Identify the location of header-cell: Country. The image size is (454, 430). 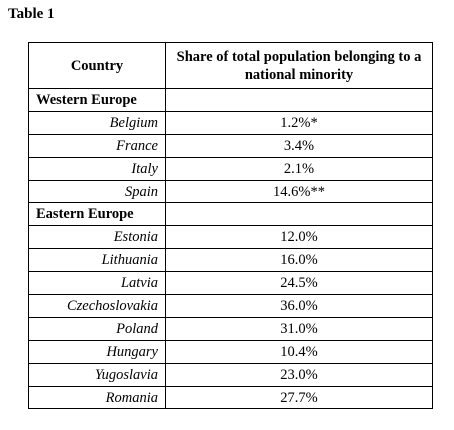
(97, 65).